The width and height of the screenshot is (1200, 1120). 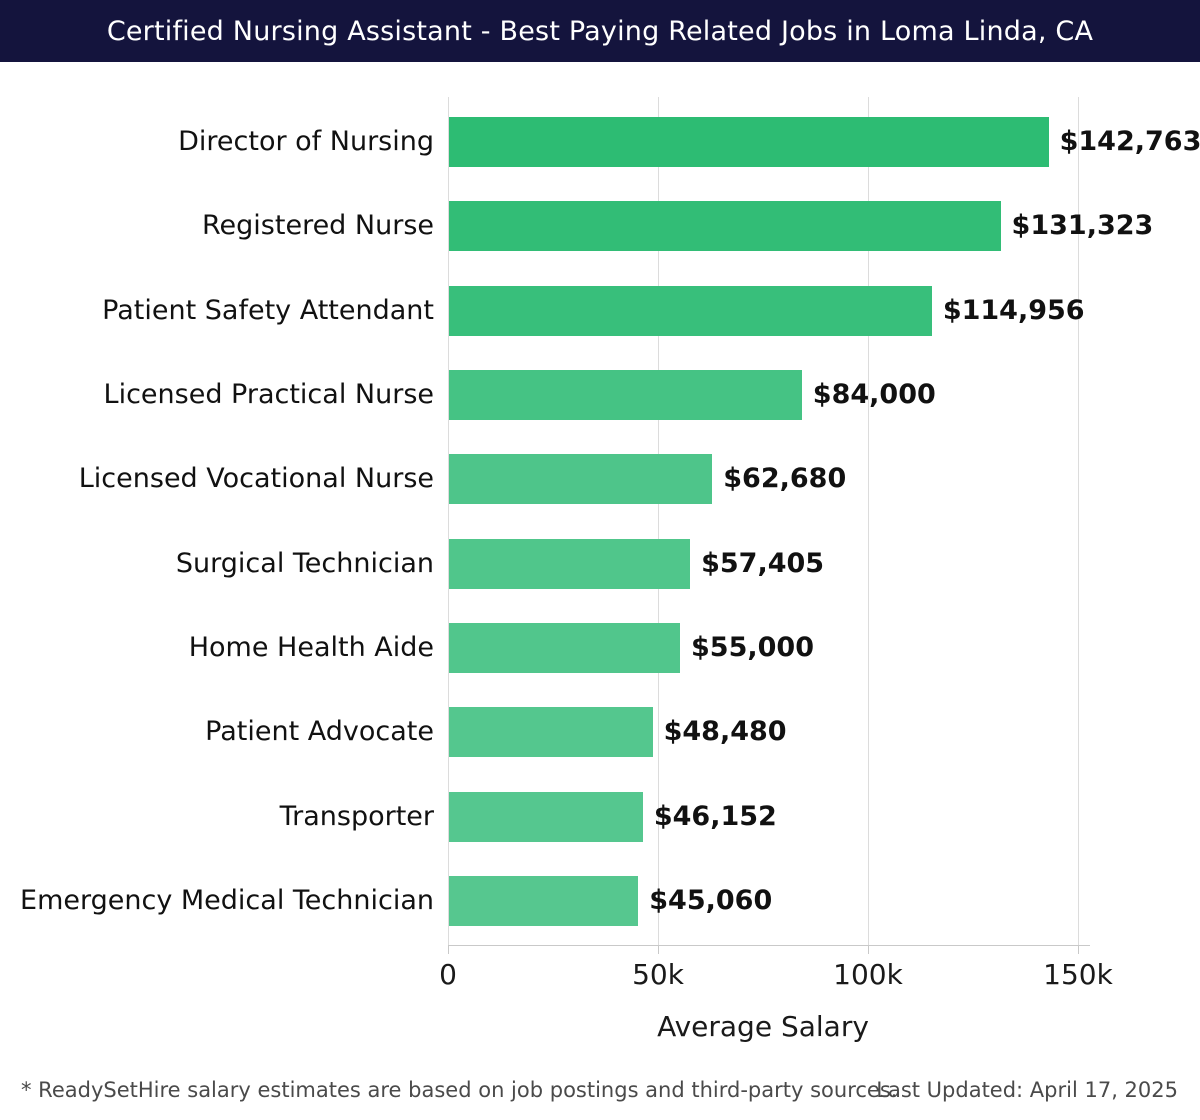 I want to click on value-label: $84,000, so click(x=874, y=394).